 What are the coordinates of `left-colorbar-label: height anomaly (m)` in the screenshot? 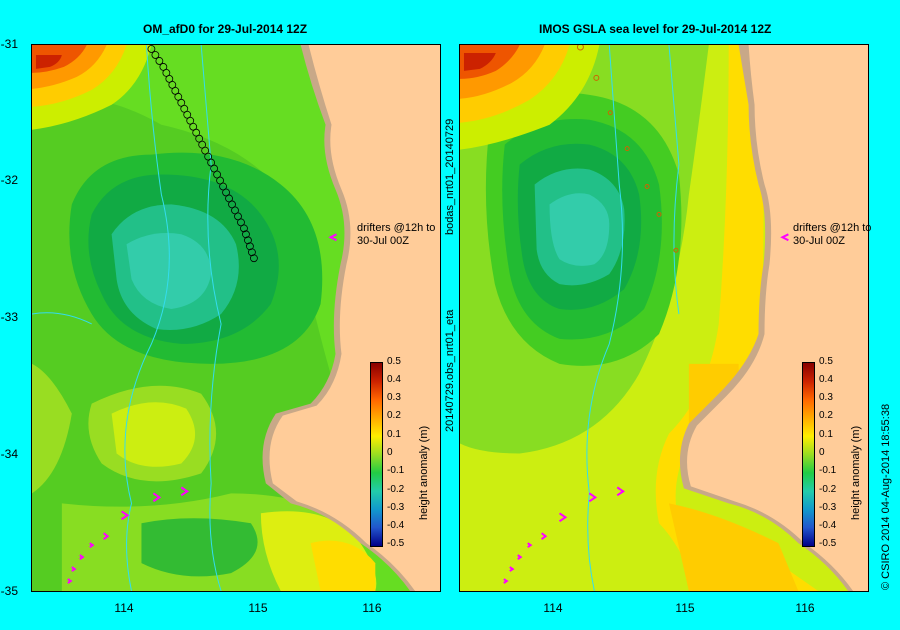 It's located at (424, 472).